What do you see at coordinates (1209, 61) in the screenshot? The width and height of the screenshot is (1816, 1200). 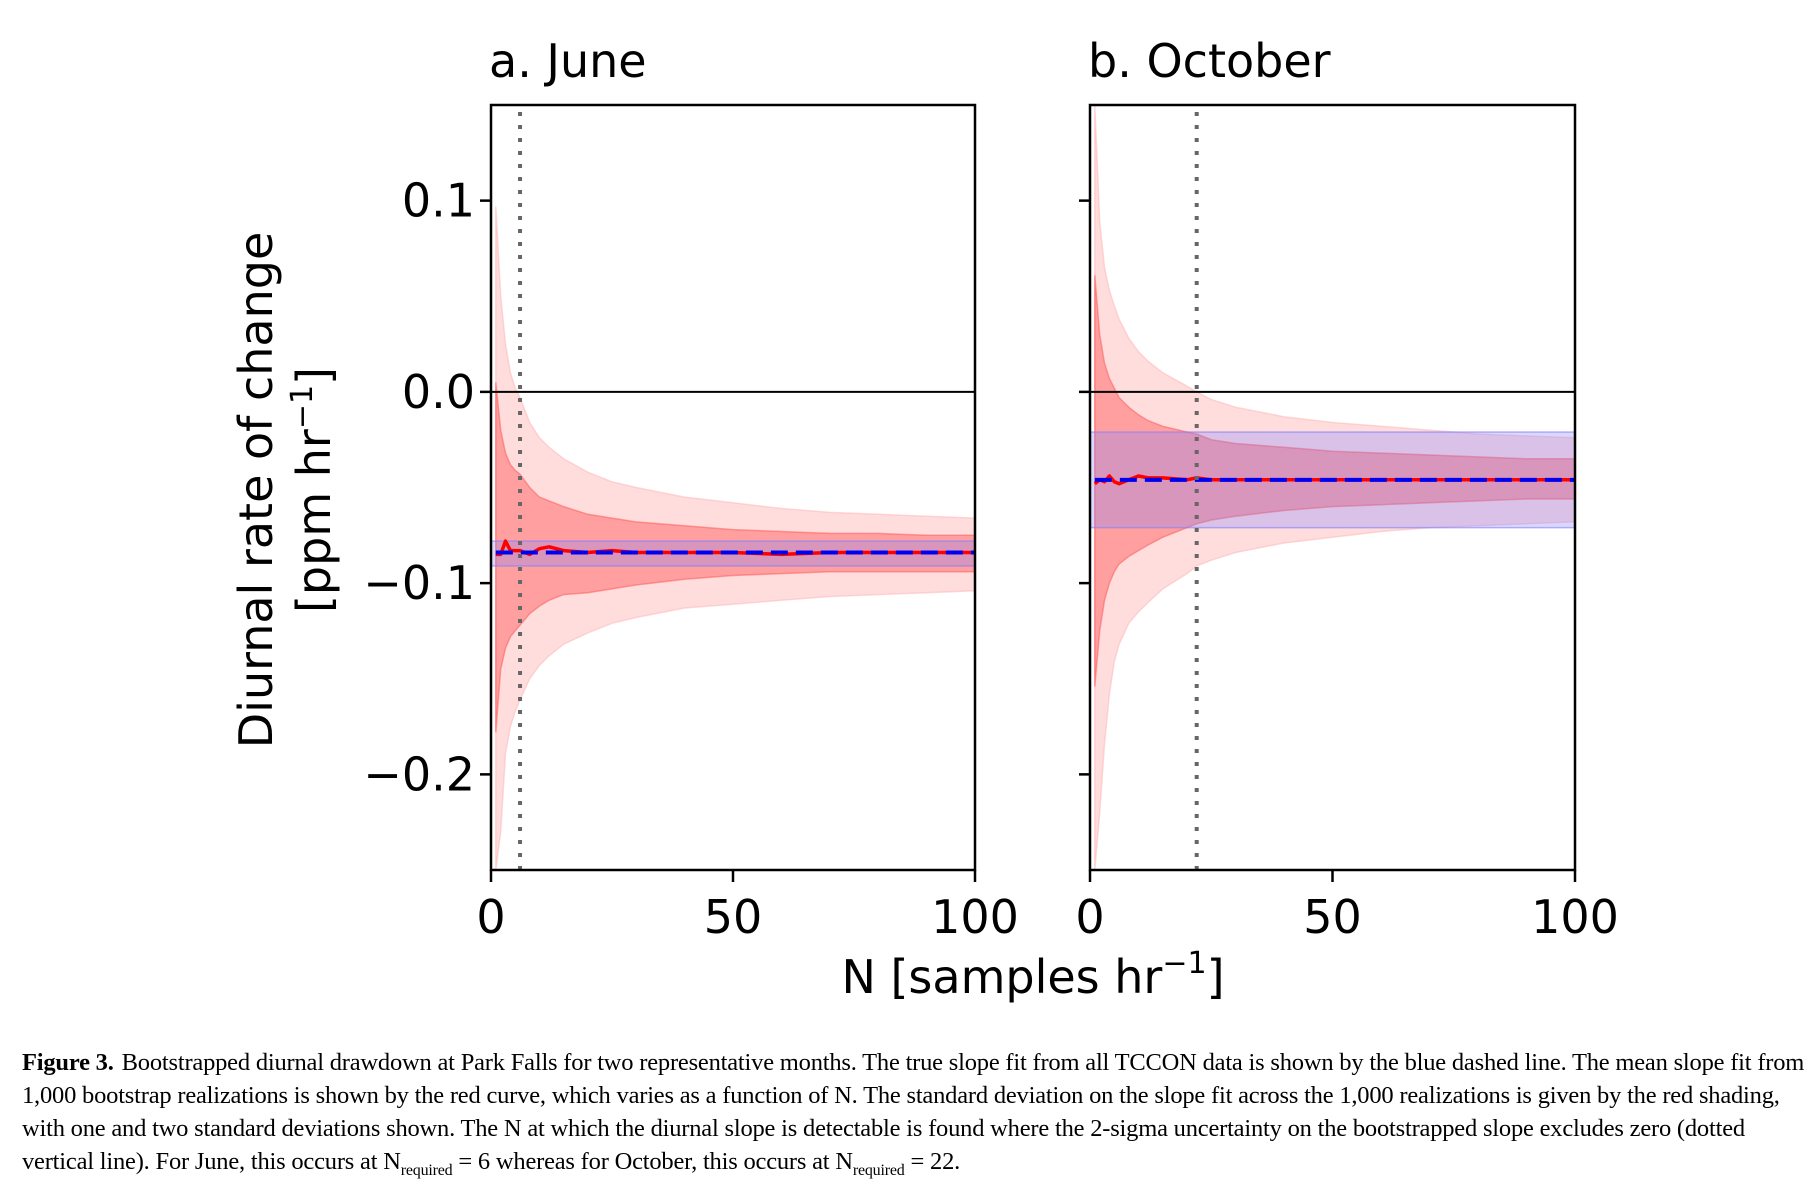 I see `panel-title: b. October` at bounding box center [1209, 61].